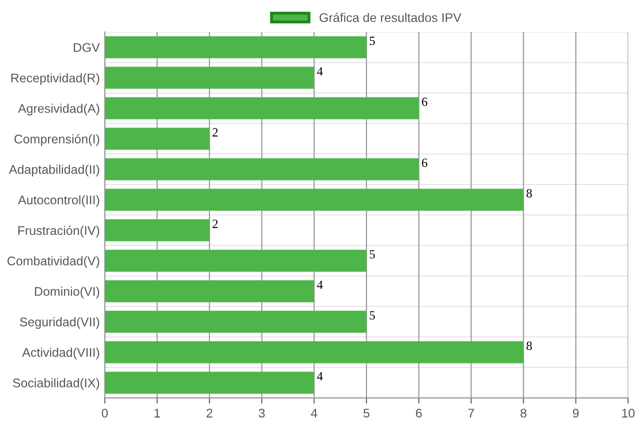  Describe the element at coordinates (56, 384) in the screenshot. I see `y-tick-label: Sociabilidad(IX)` at that location.